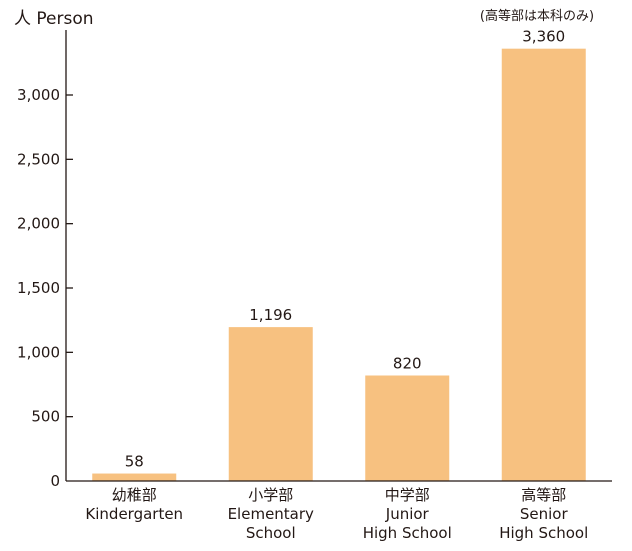 The height and width of the screenshot is (551, 632). I want to click on y-tick-label: 1,500, so click(38, 288).